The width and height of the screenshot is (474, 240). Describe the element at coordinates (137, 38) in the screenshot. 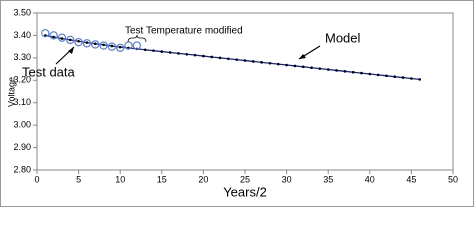

I see `brace` at that location.